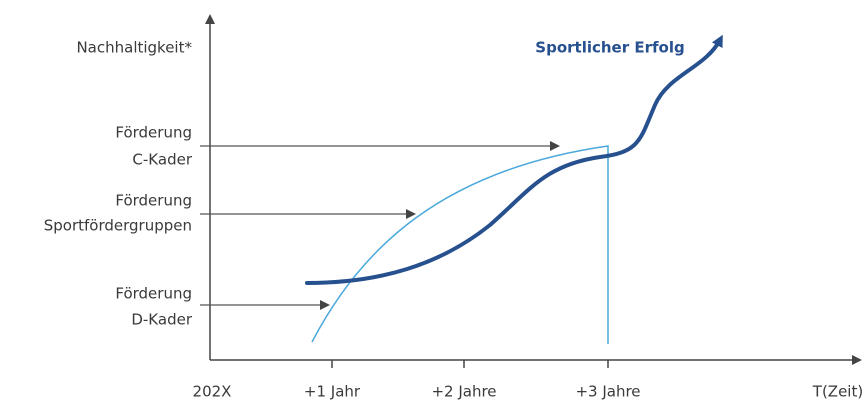  I want to click on x-origin-label: 202X, so click(212, 392).